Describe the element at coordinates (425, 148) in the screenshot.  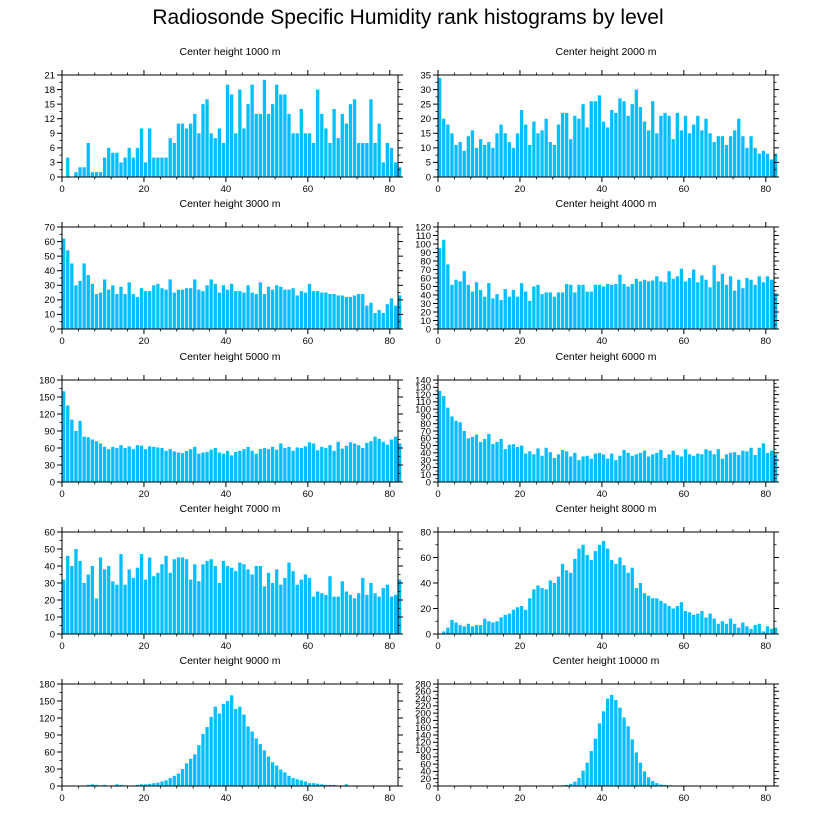
I see `y-tick-label: 10` at that location.